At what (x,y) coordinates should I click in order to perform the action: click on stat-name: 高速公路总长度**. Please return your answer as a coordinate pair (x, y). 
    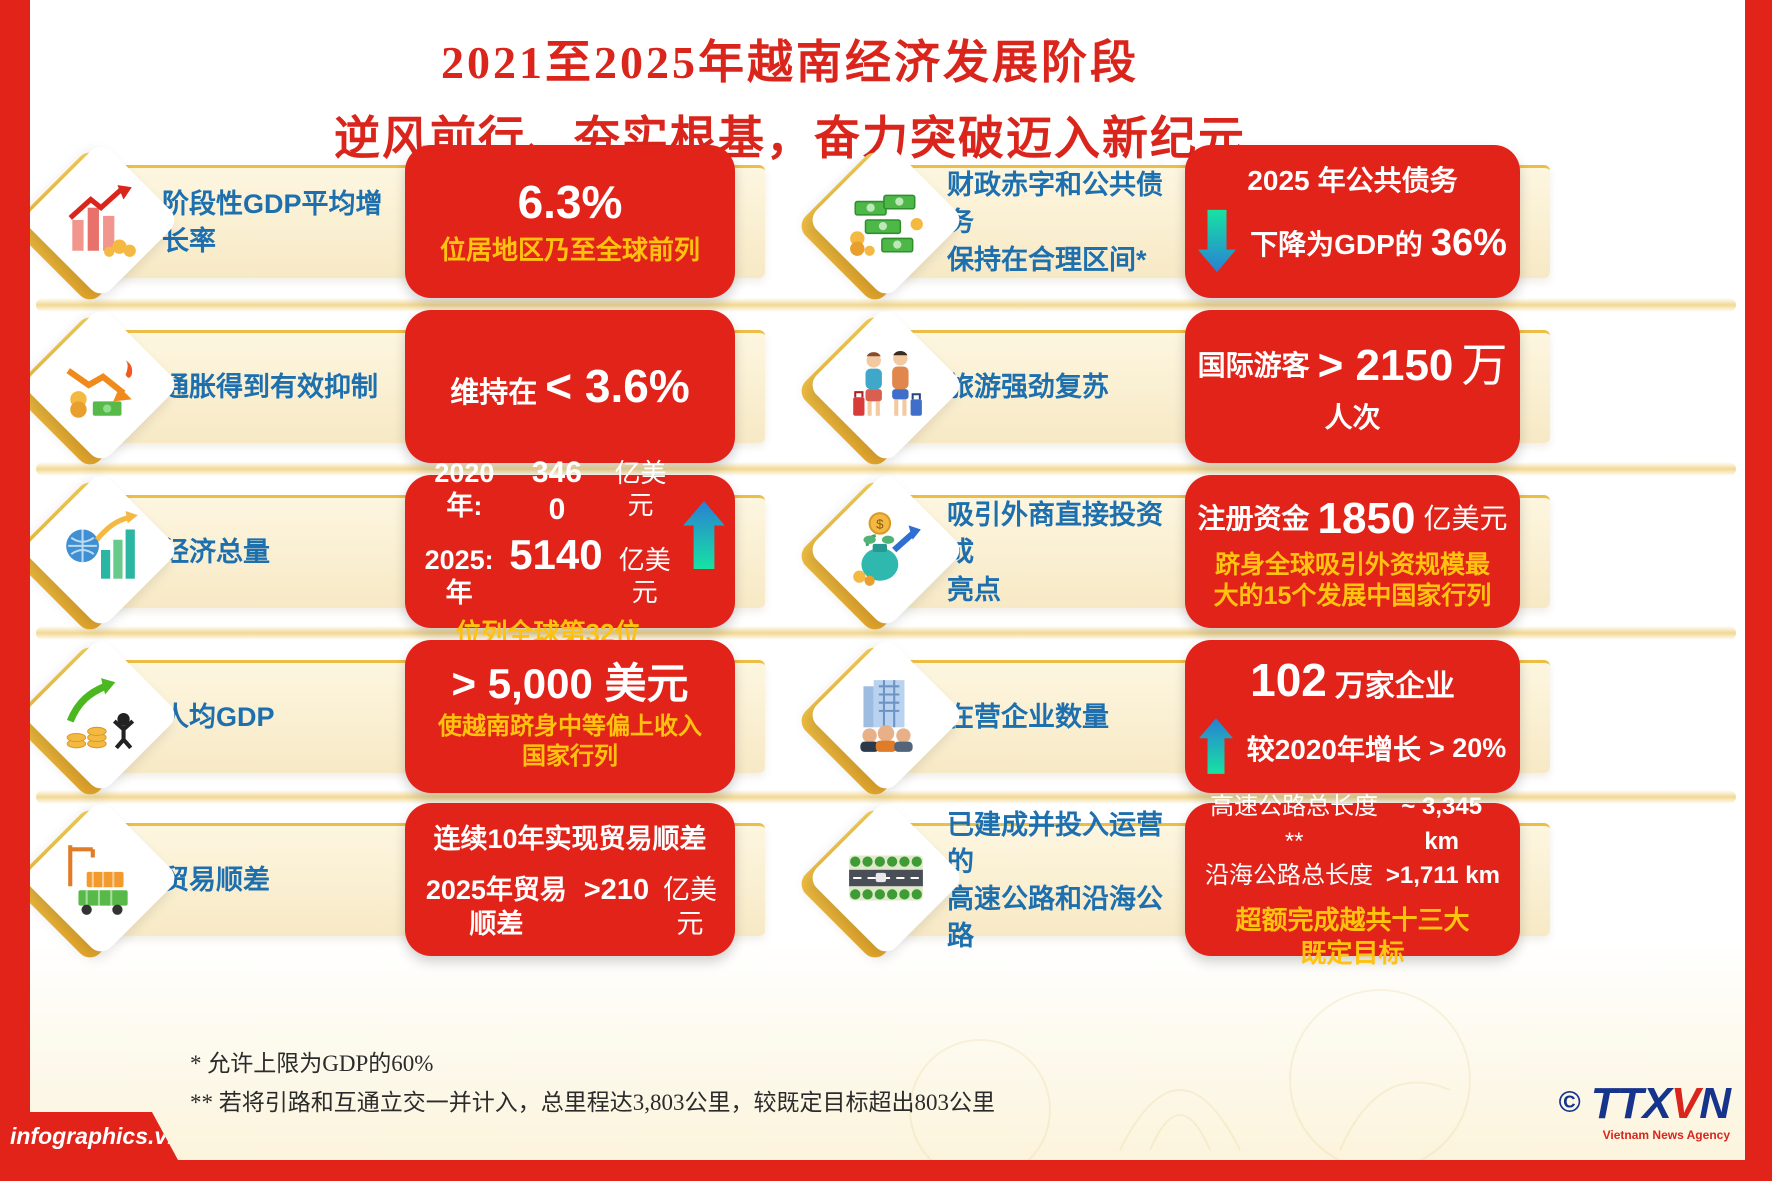
    Looking at the image, I should click on (1294, 823).